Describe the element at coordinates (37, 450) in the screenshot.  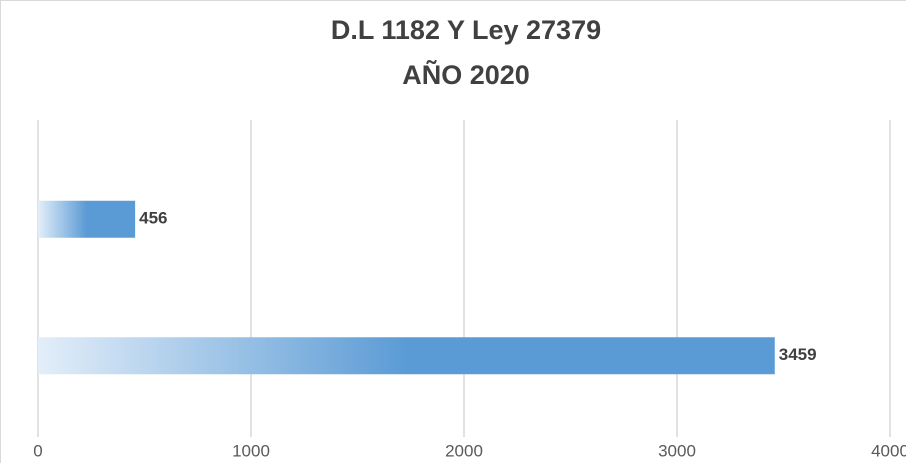
I see `x-tick-label: 0` at that location.